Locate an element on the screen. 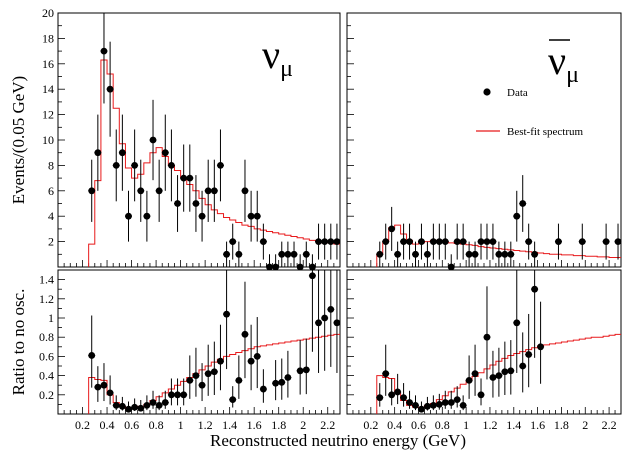  x-tick-label: 2 is located at coordinates (303, 425).